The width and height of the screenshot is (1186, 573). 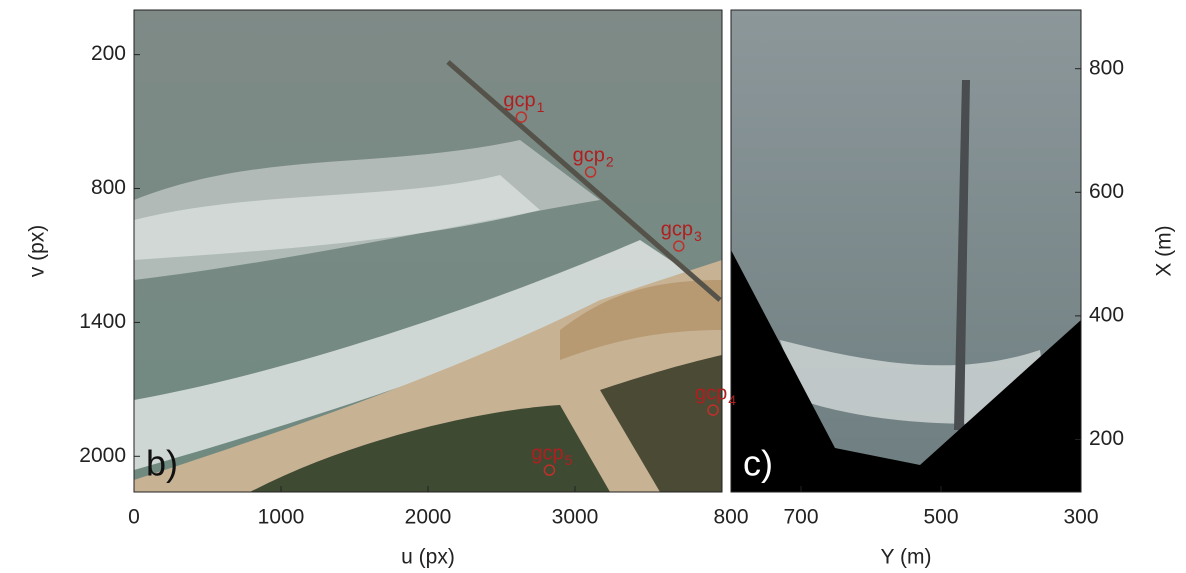 I want to click on x-tick-label: 300, so click(x=1080, y=517).